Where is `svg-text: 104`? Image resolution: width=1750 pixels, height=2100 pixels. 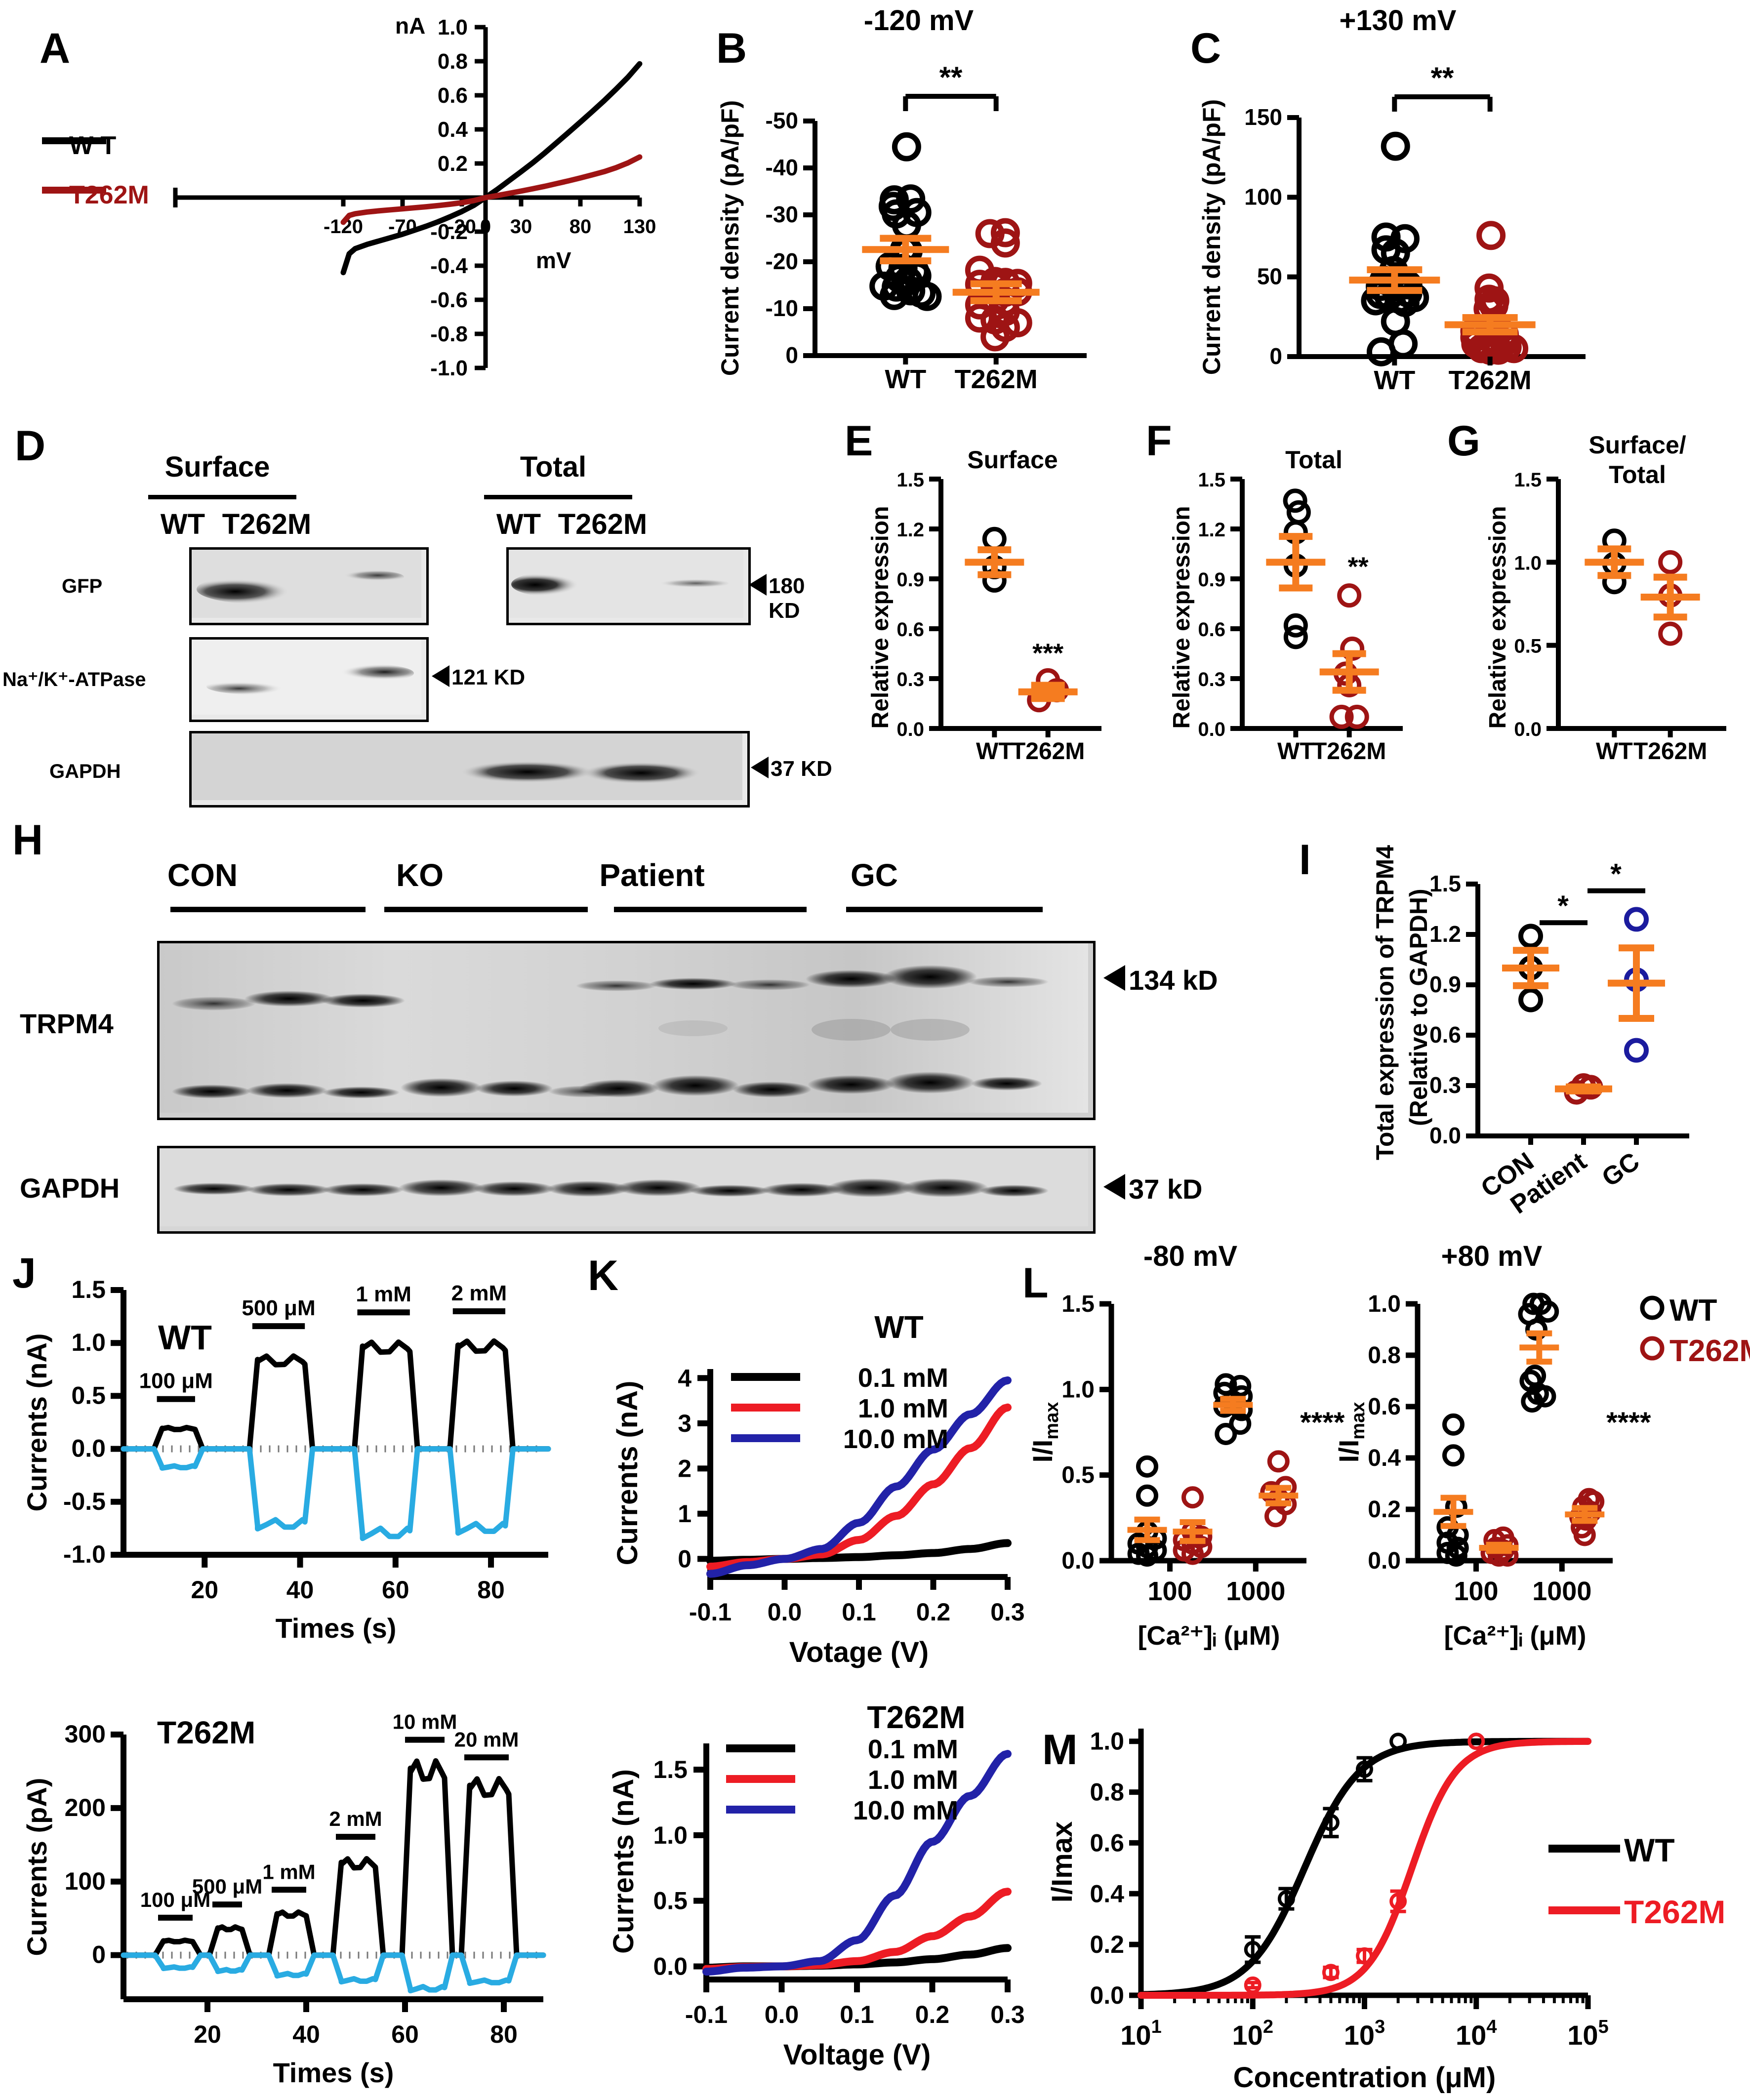 svg-text: 104 is located at coordinates (1476, 2034).